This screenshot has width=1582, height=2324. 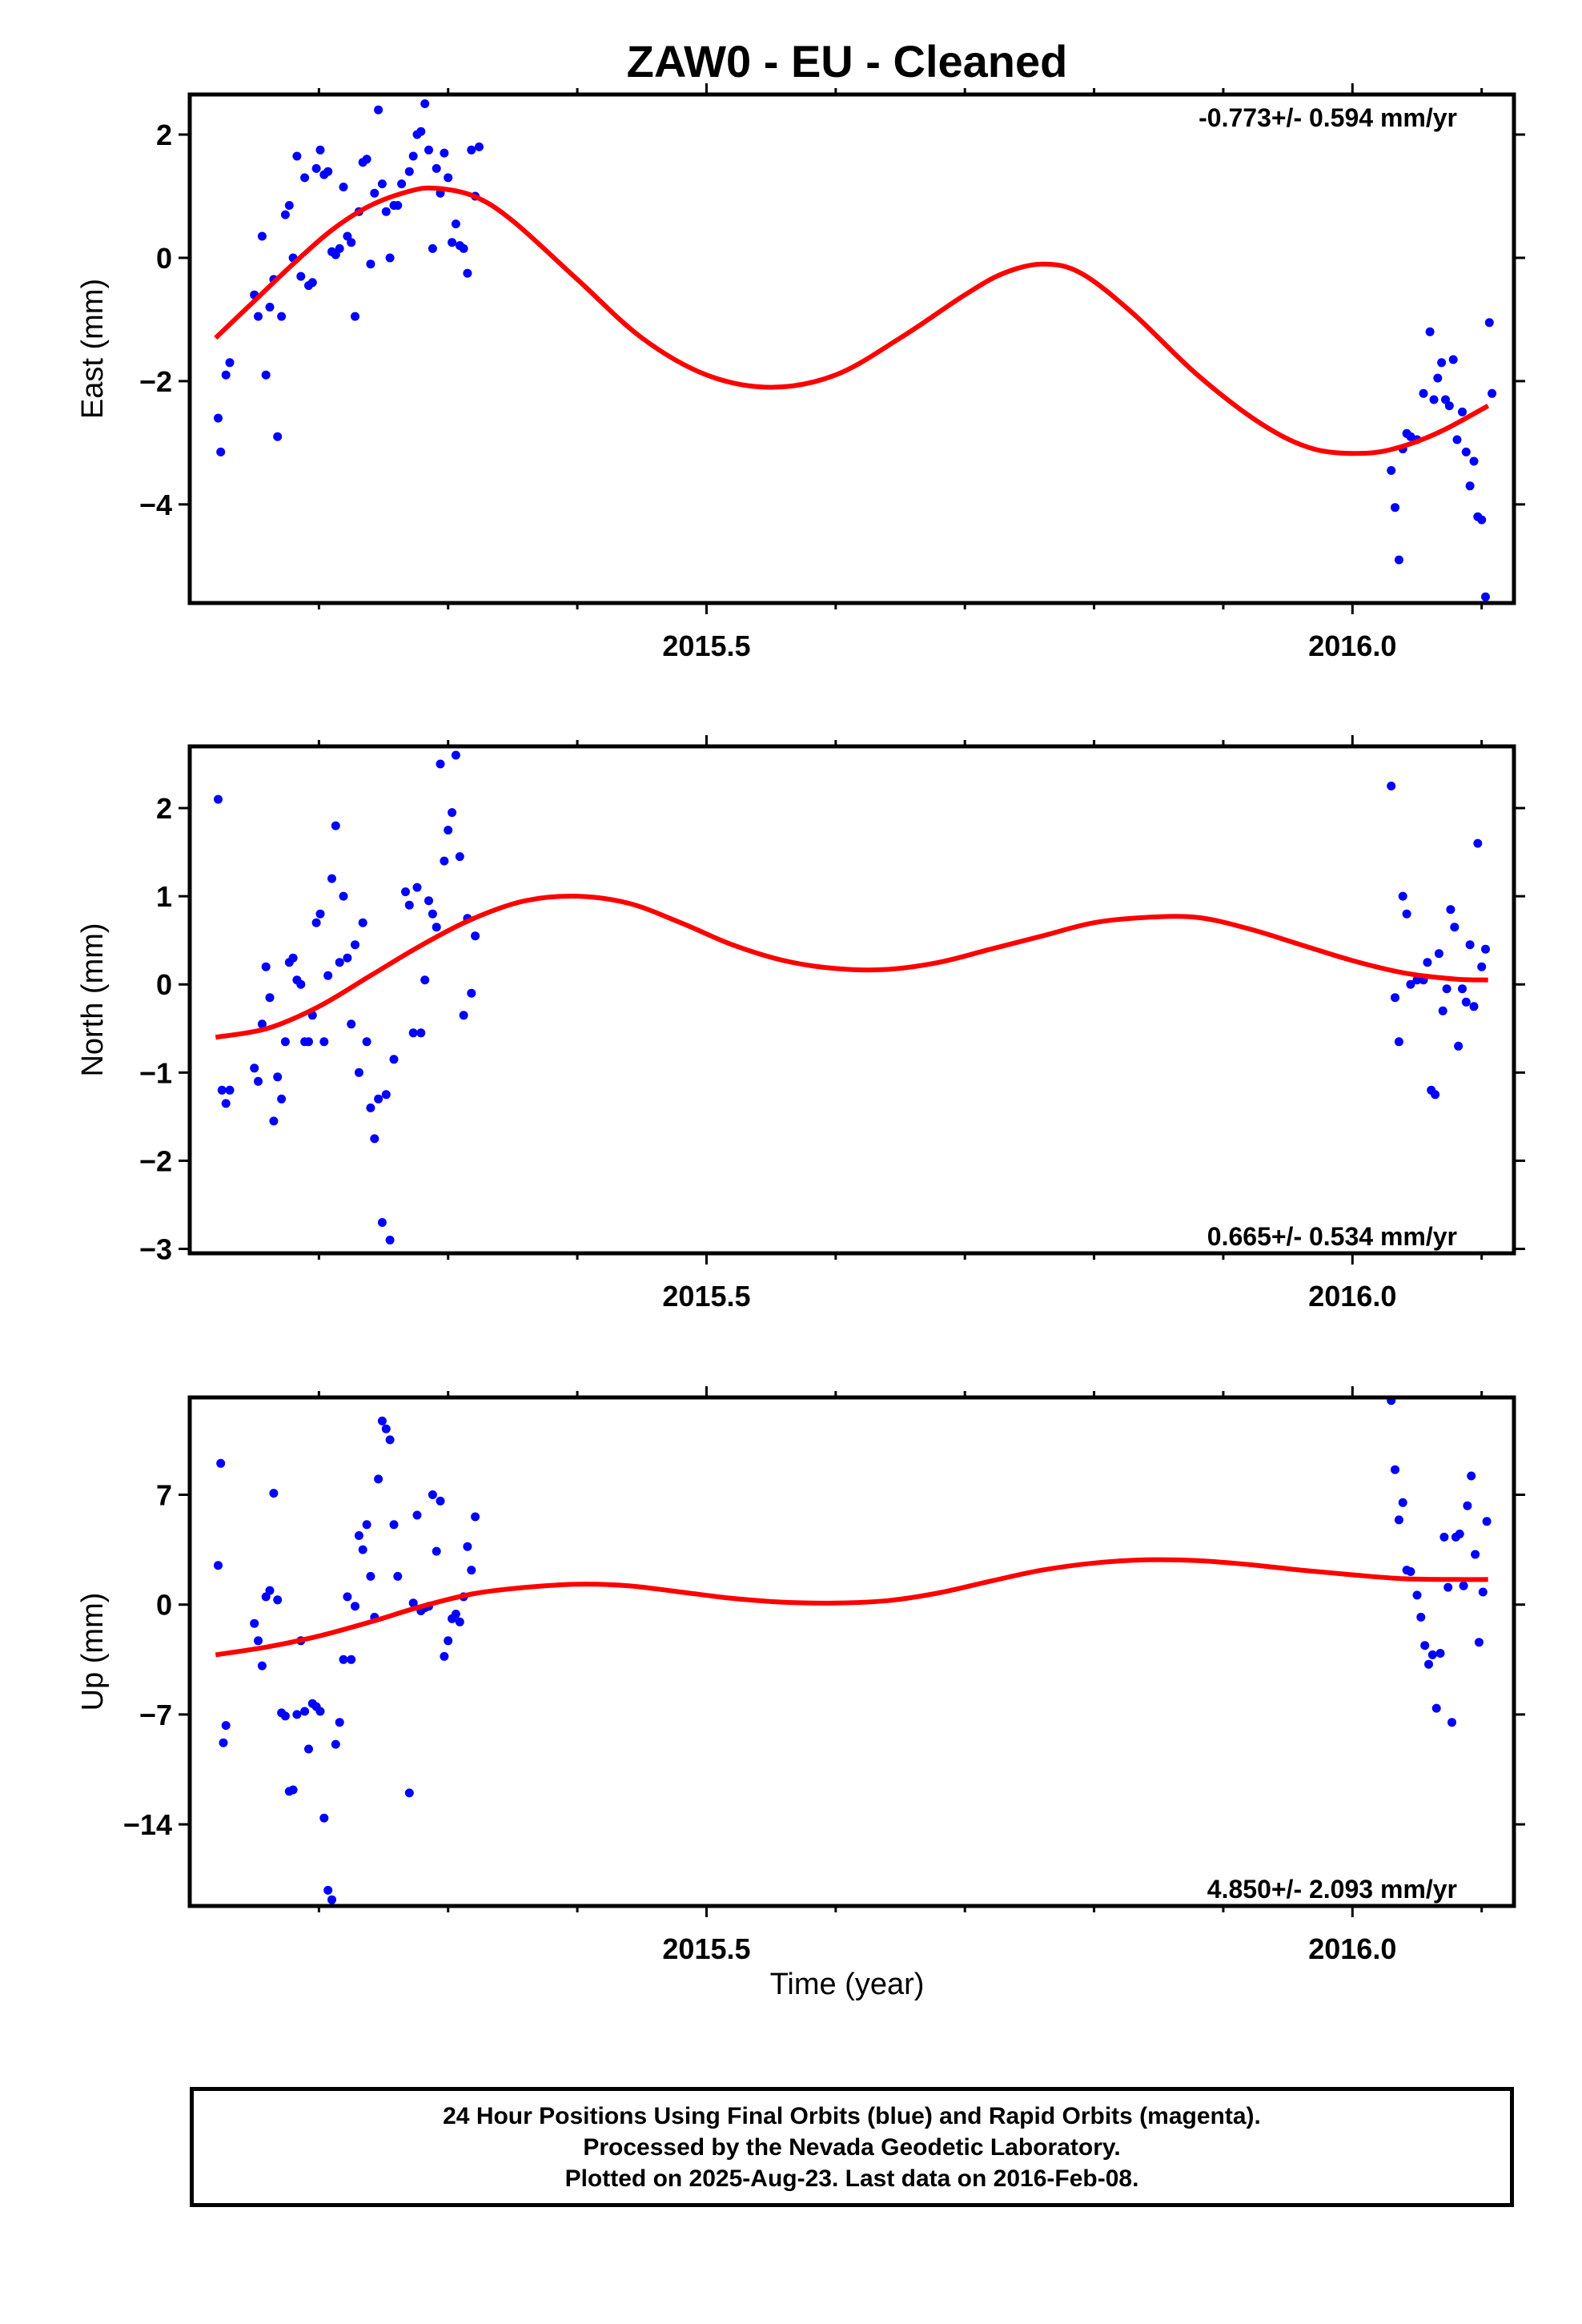 I want to click on y-tick-label: 2, so click(x=164, y=135).